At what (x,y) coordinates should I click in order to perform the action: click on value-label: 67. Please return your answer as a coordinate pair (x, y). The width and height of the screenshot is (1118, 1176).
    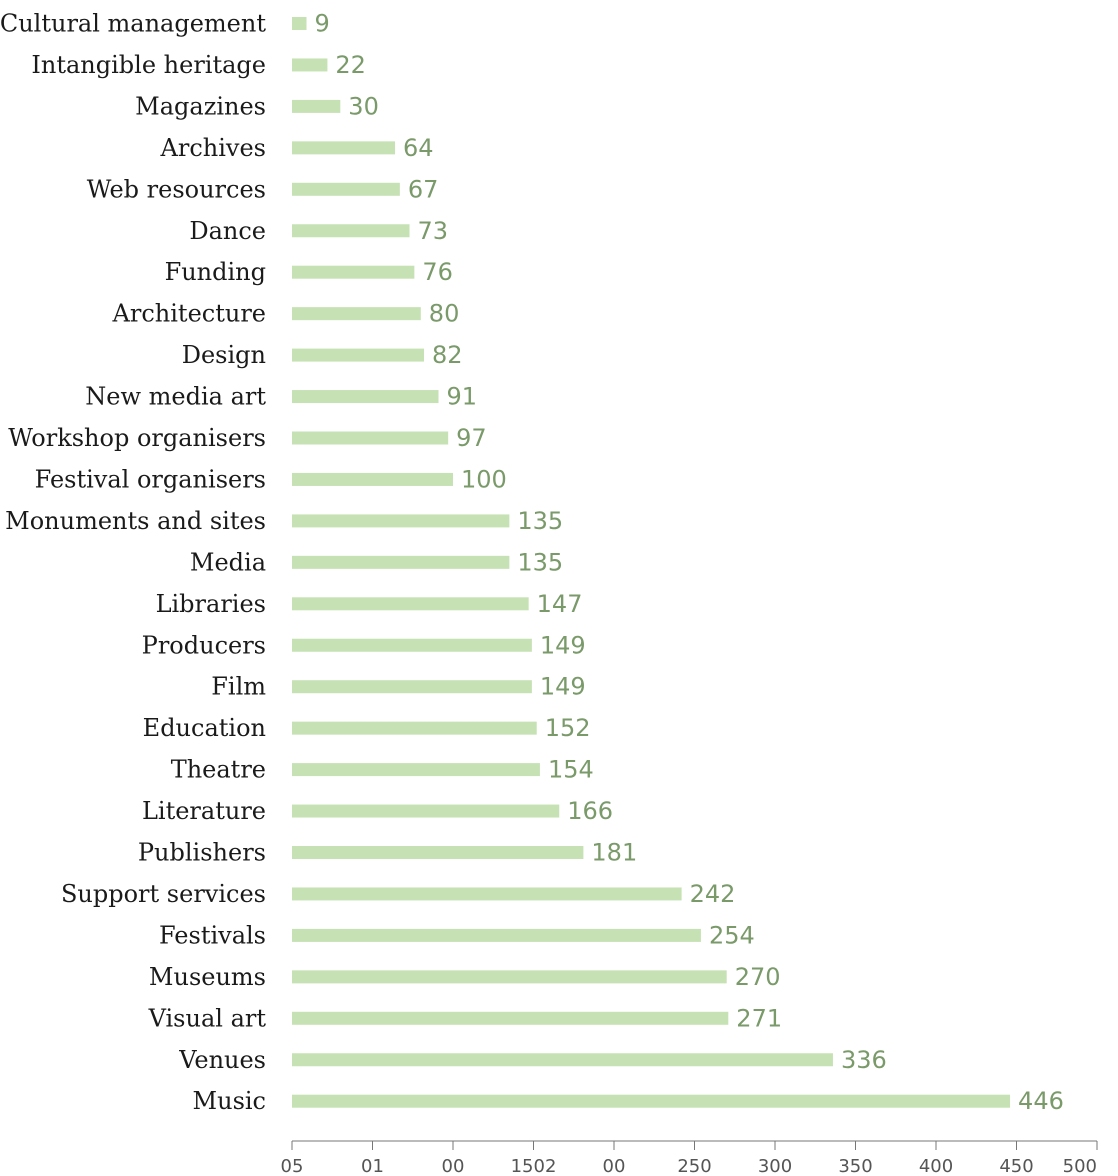
    Looking at the image, I should click on (423, 189).